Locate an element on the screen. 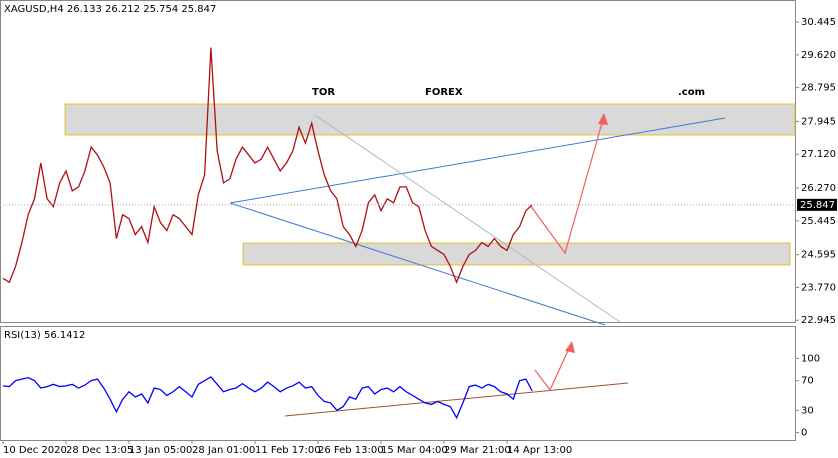 Image resolution: width=838 pixels, height=458 pixels. x-tick-label: 11 Feb 17:00 is located at coordinates (288, 450).